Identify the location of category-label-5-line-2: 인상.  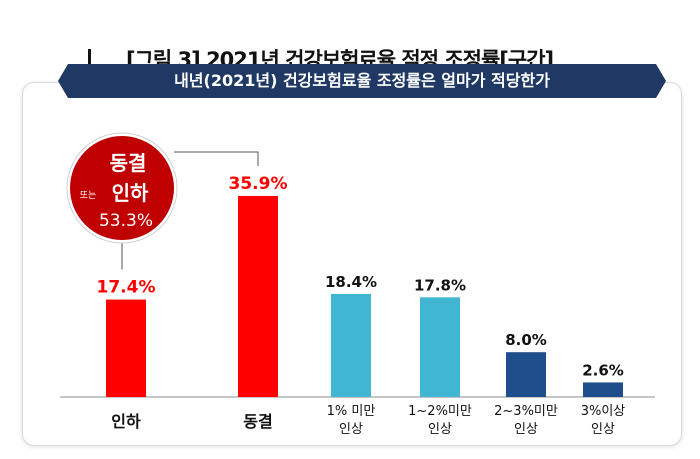
(526, 429).